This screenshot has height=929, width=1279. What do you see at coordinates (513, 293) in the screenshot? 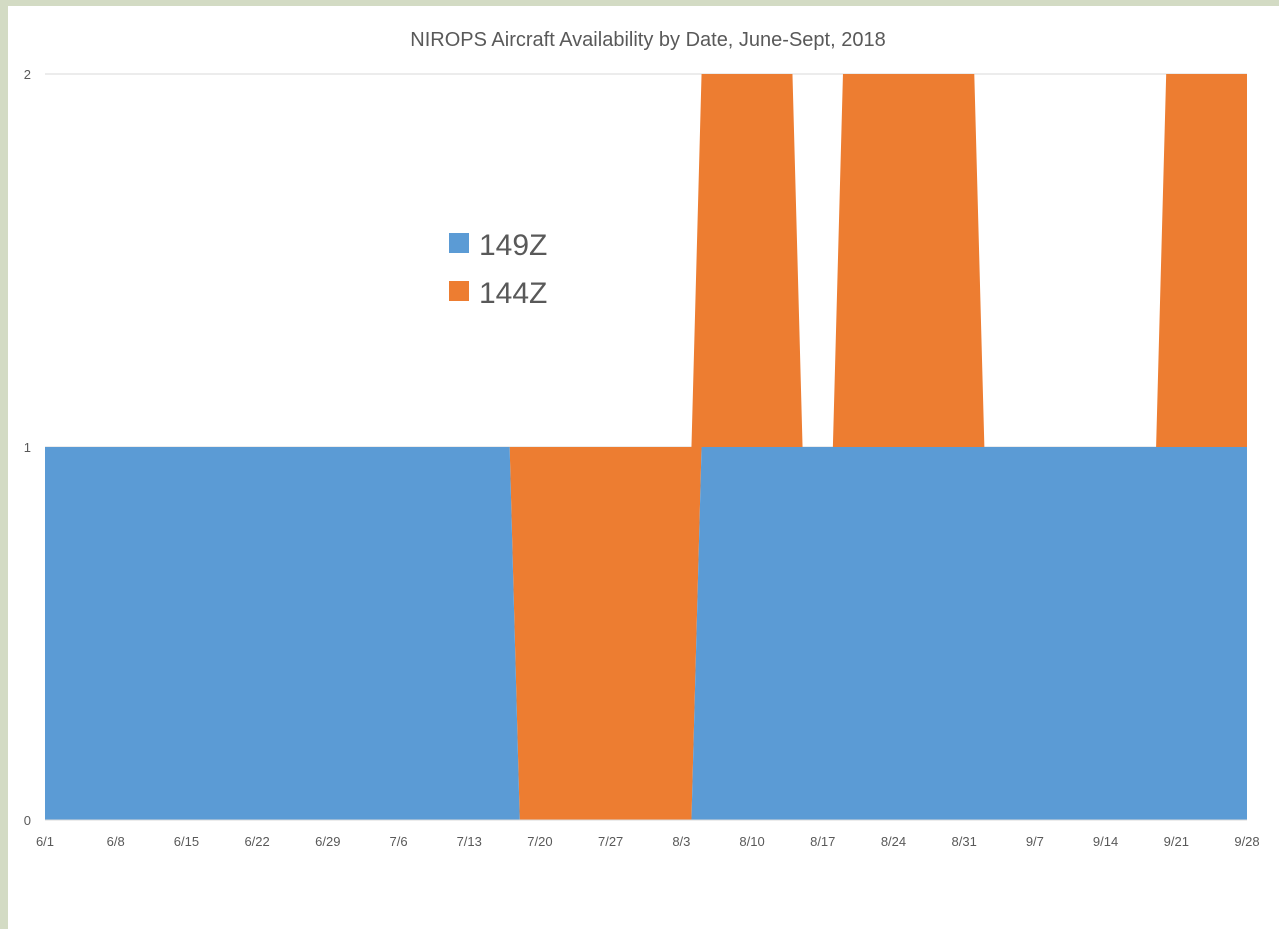
I see `legend-label: 144Z` at bounding box center [513, 293].